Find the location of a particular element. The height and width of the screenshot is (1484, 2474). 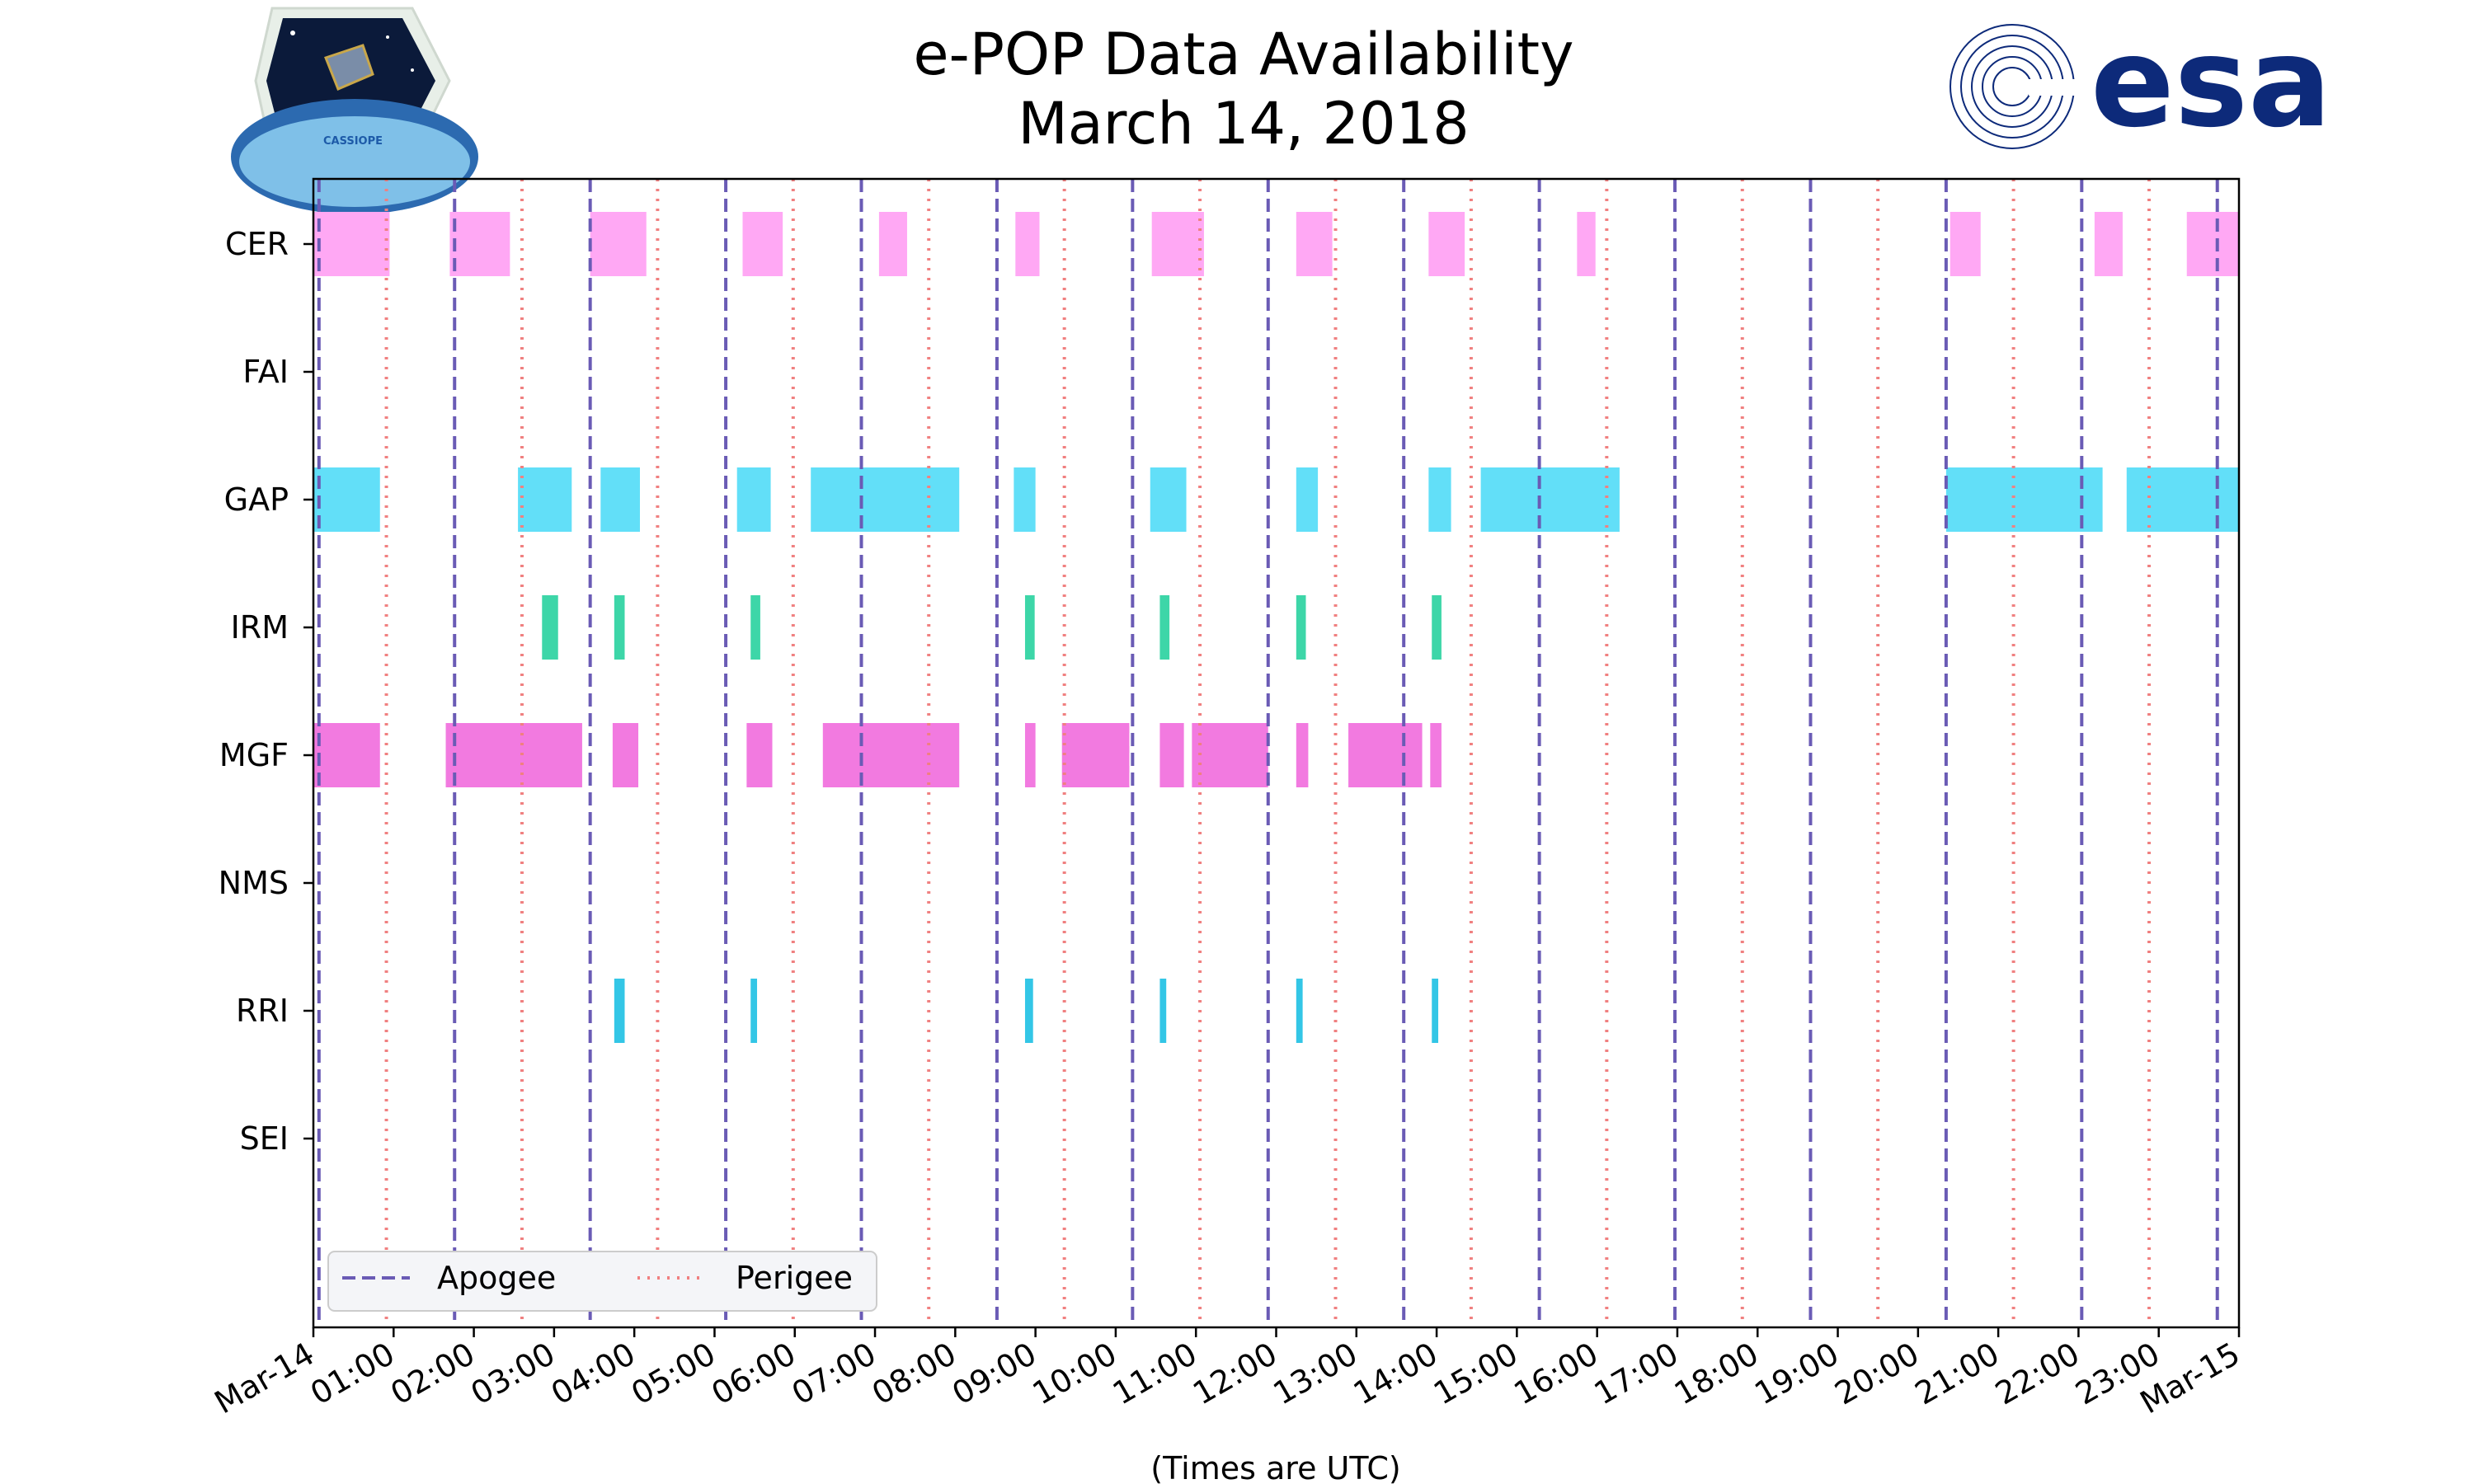

legend-apogee-label: Apogee is located at coordinates (496, 1278).